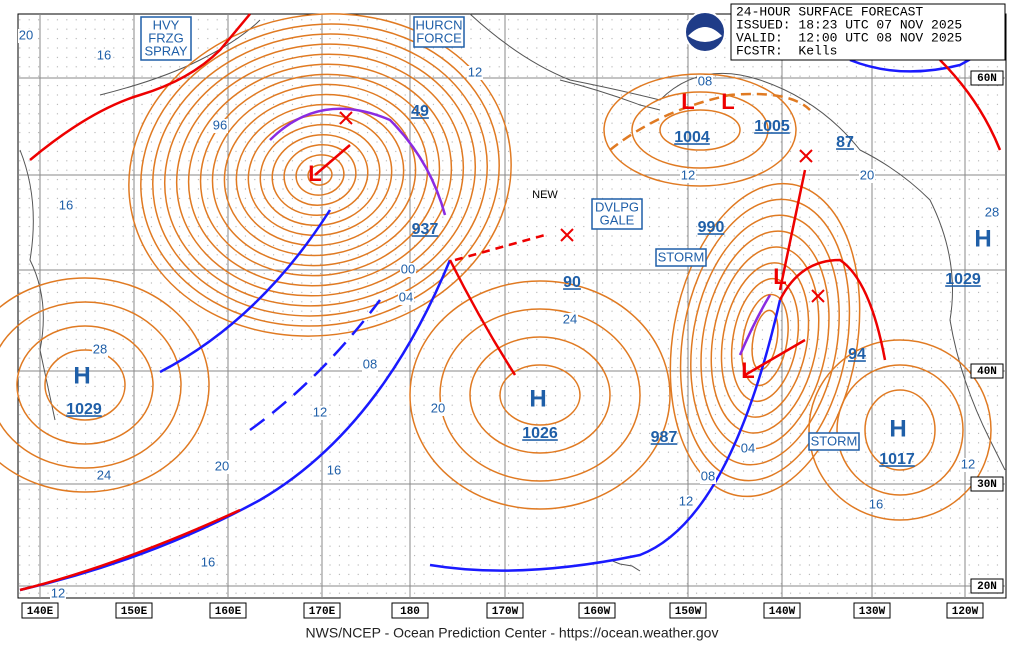 This screenshot has width=1024, height=657. I want to click on header-line: ISSUED: 18:23 UTC 07 NOV 2025, so click(849, 24).